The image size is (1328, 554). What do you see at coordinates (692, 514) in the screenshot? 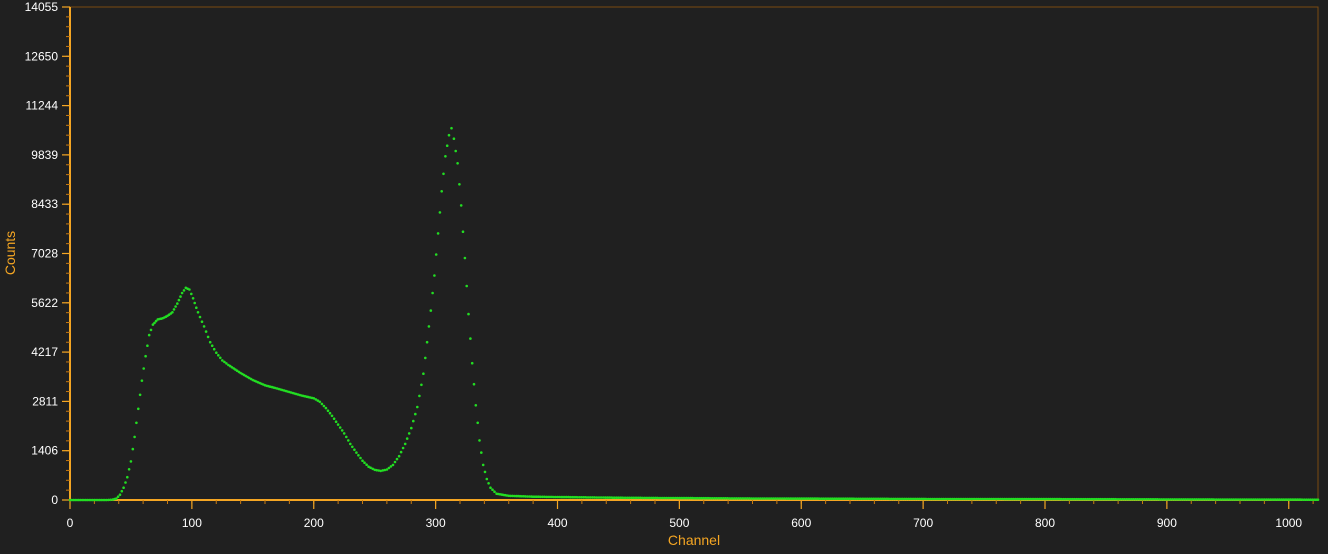
I see `x-axis: 0 100 200 300 400 500 600 700 800 900 1000` at bounding box center [692, 514].